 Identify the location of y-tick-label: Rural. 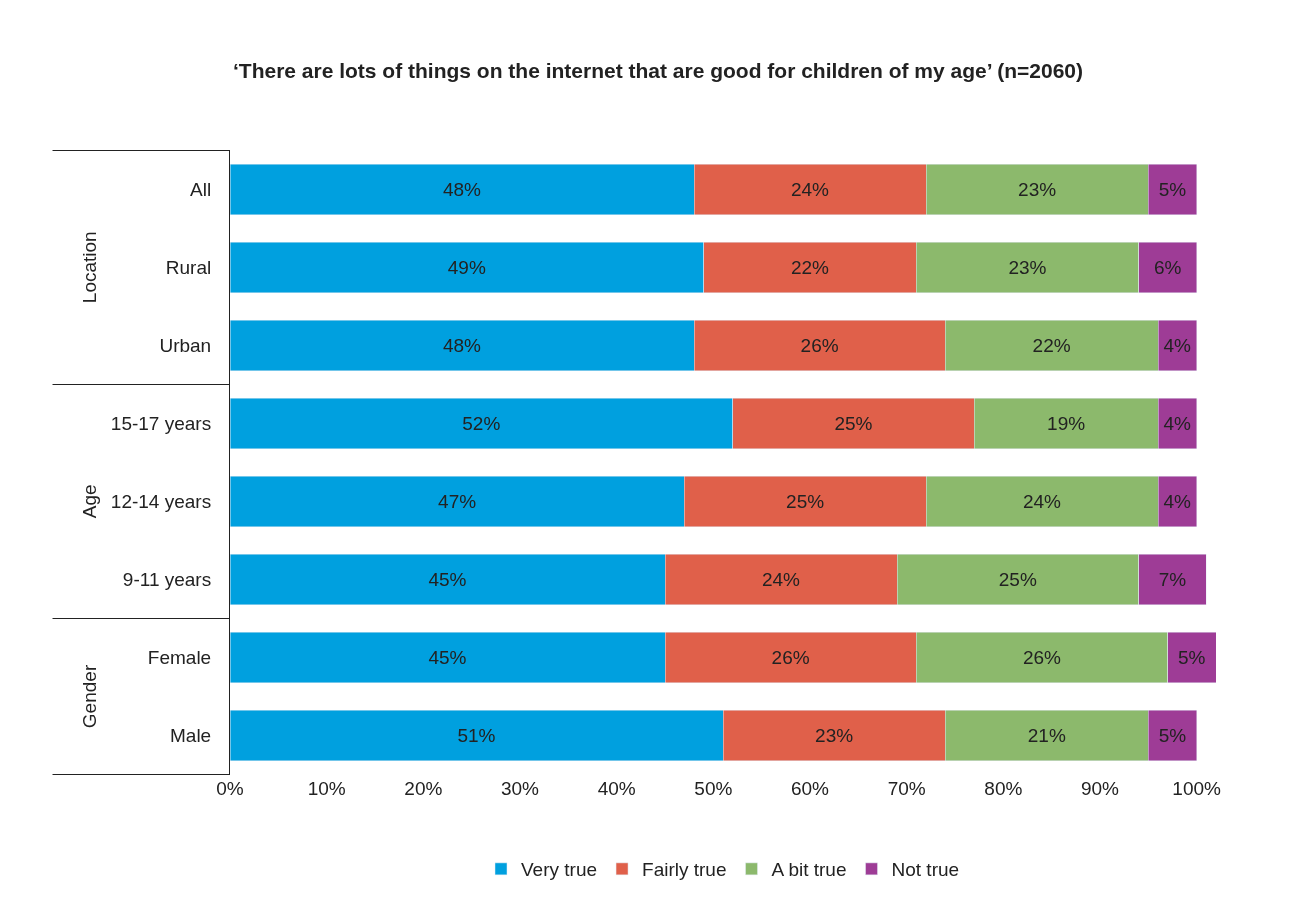
(188, 268).